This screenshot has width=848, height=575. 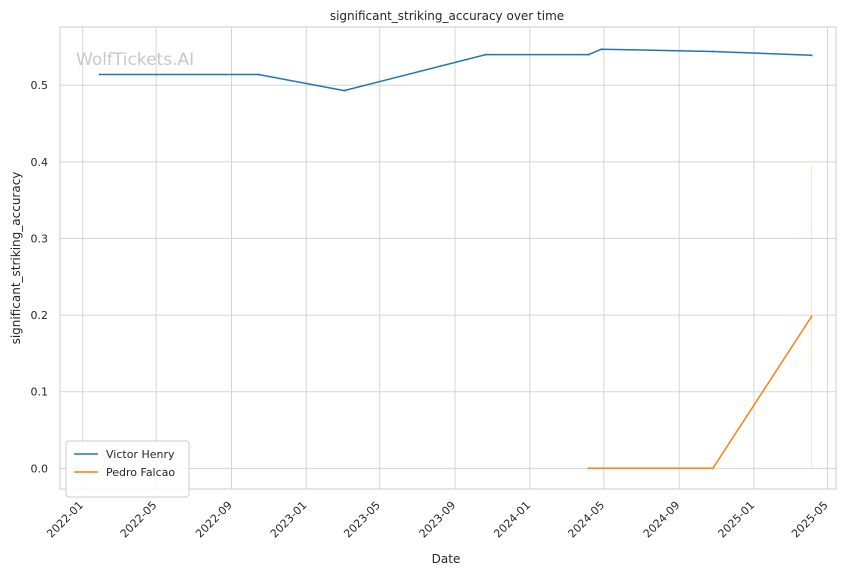 I want to click on y-tick-label: 0.1, so click(x=40, y=392).